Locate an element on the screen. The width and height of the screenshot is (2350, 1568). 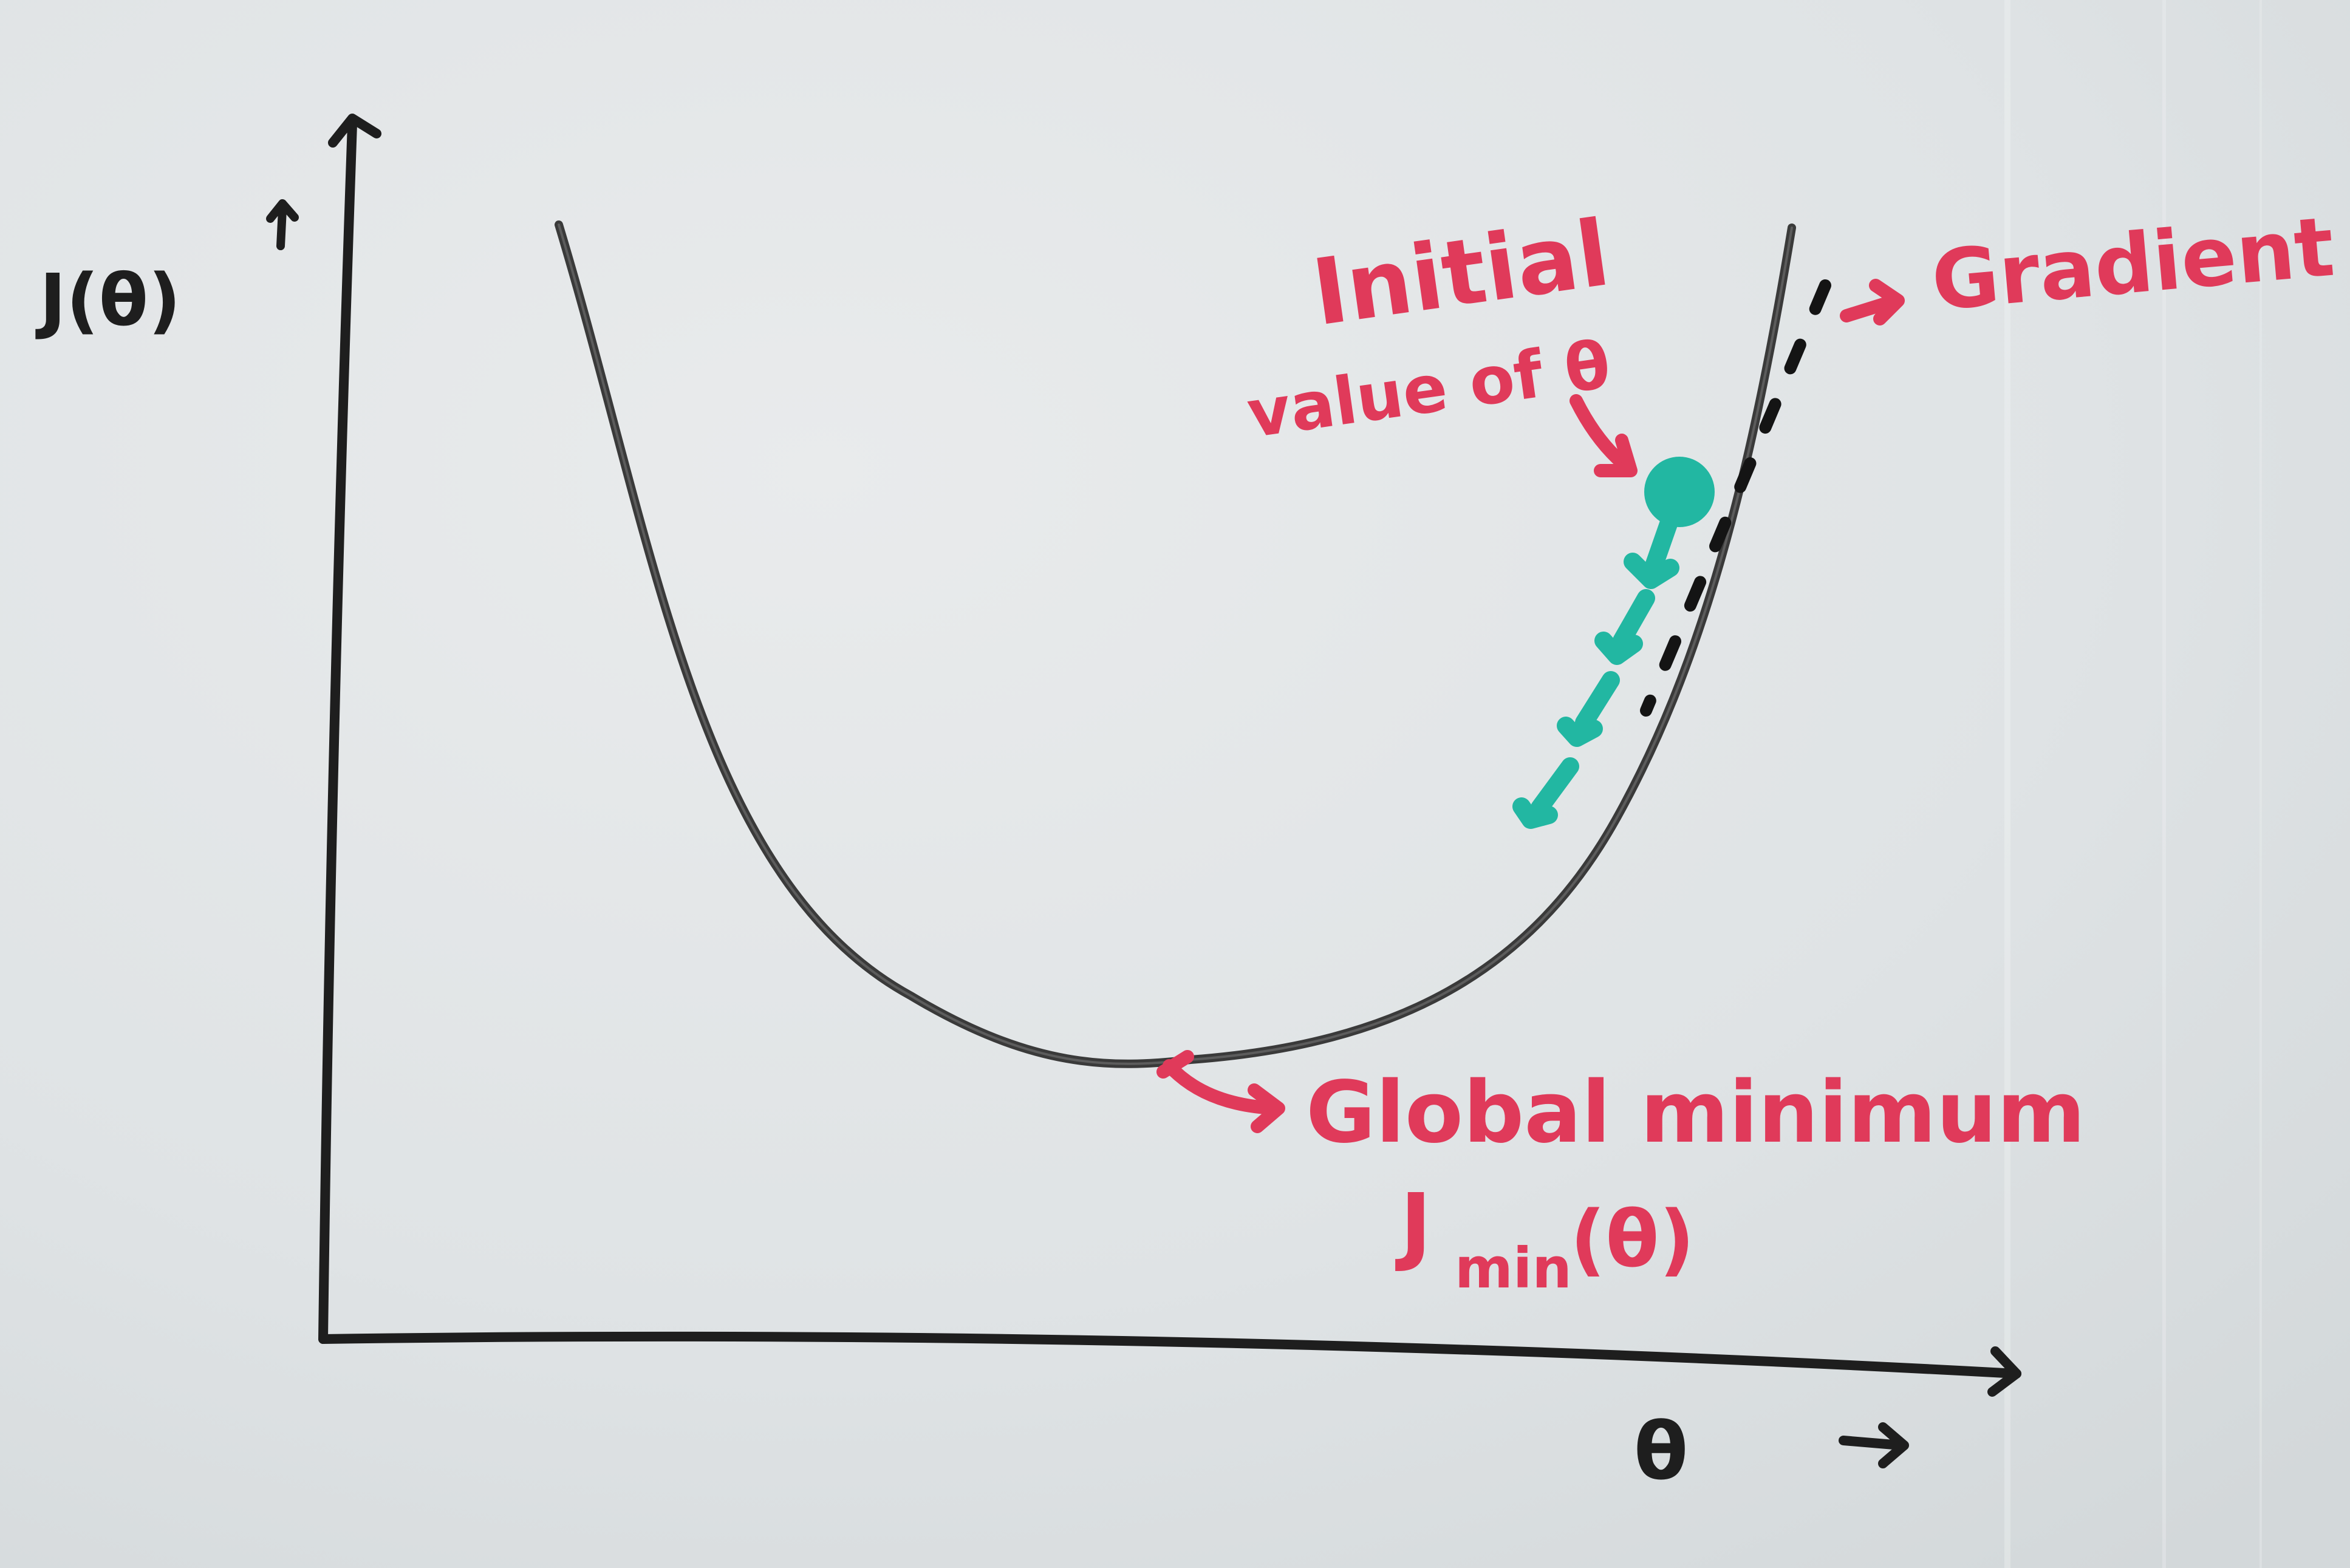
x-axis-label: θ is located at coordinates (1661, 1451).